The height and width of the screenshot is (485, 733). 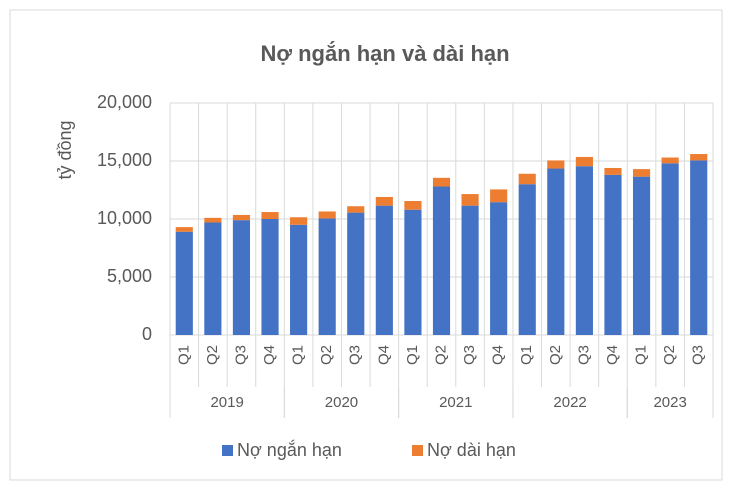 What do you see at coordinates (129, 276) in the screenshot?
I see `y-tick-label: 5,000` at bounding box center [129, 276].